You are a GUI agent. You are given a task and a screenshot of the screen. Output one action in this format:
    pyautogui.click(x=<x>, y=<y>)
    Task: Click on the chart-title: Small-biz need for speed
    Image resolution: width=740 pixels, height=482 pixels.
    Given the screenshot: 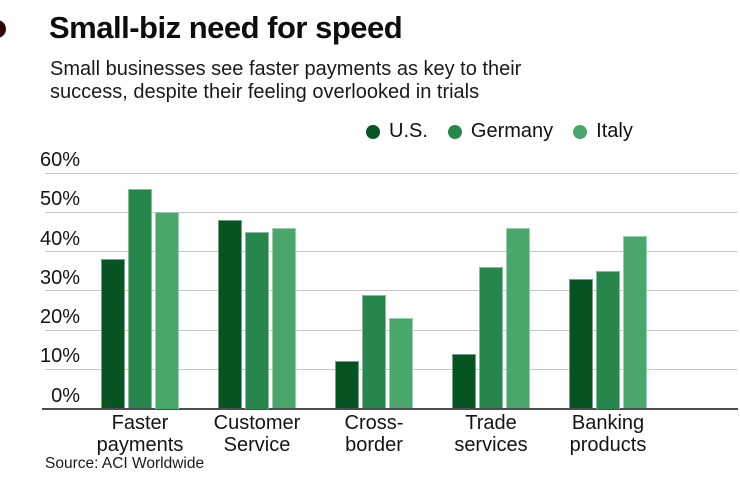 What is the action you would take?
    pyautogui.click(x=226, y=27)
    